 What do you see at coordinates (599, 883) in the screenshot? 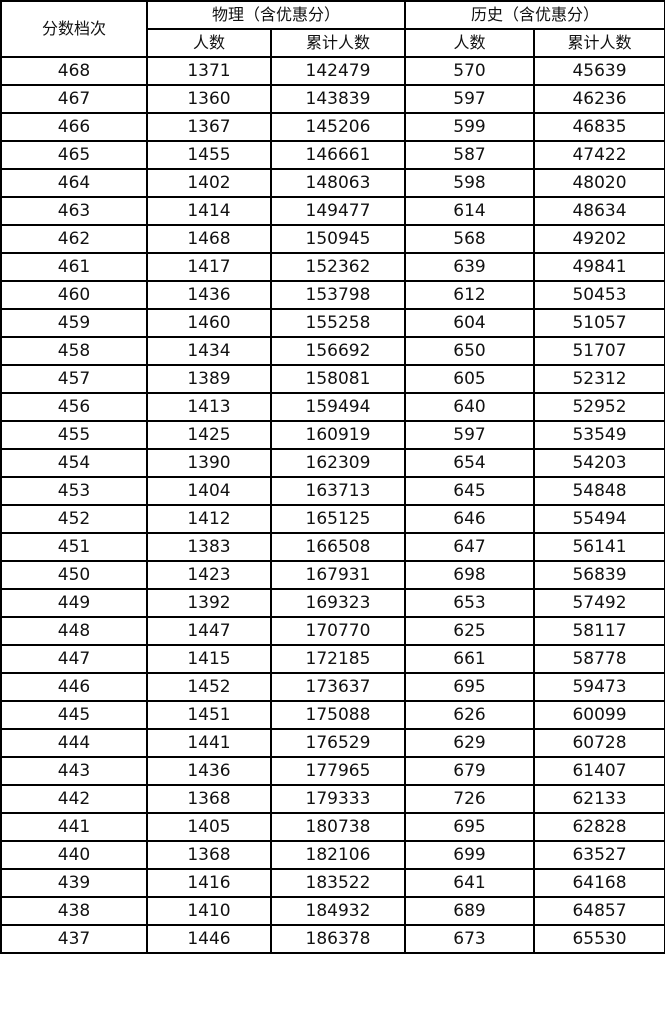
I see `cell-history-cumulative: 64168` at bounding box center [599, 883].